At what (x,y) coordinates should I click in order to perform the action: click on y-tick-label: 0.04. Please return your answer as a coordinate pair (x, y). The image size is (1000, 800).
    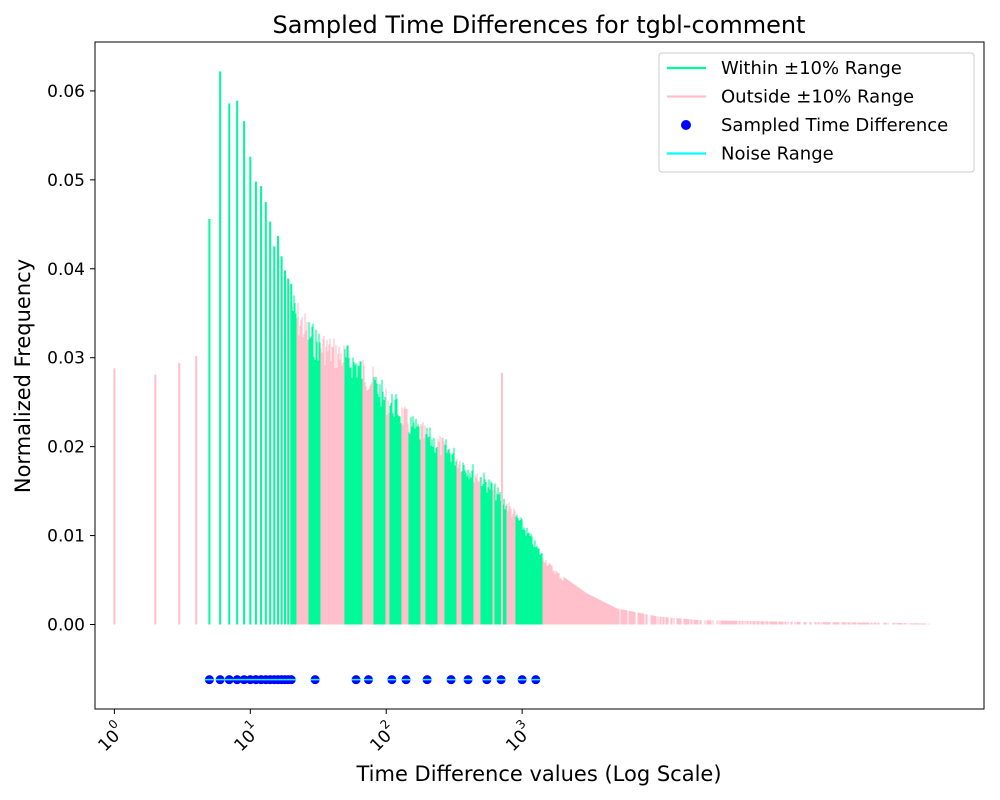
    Looking at the image, I should click on (66, 270).